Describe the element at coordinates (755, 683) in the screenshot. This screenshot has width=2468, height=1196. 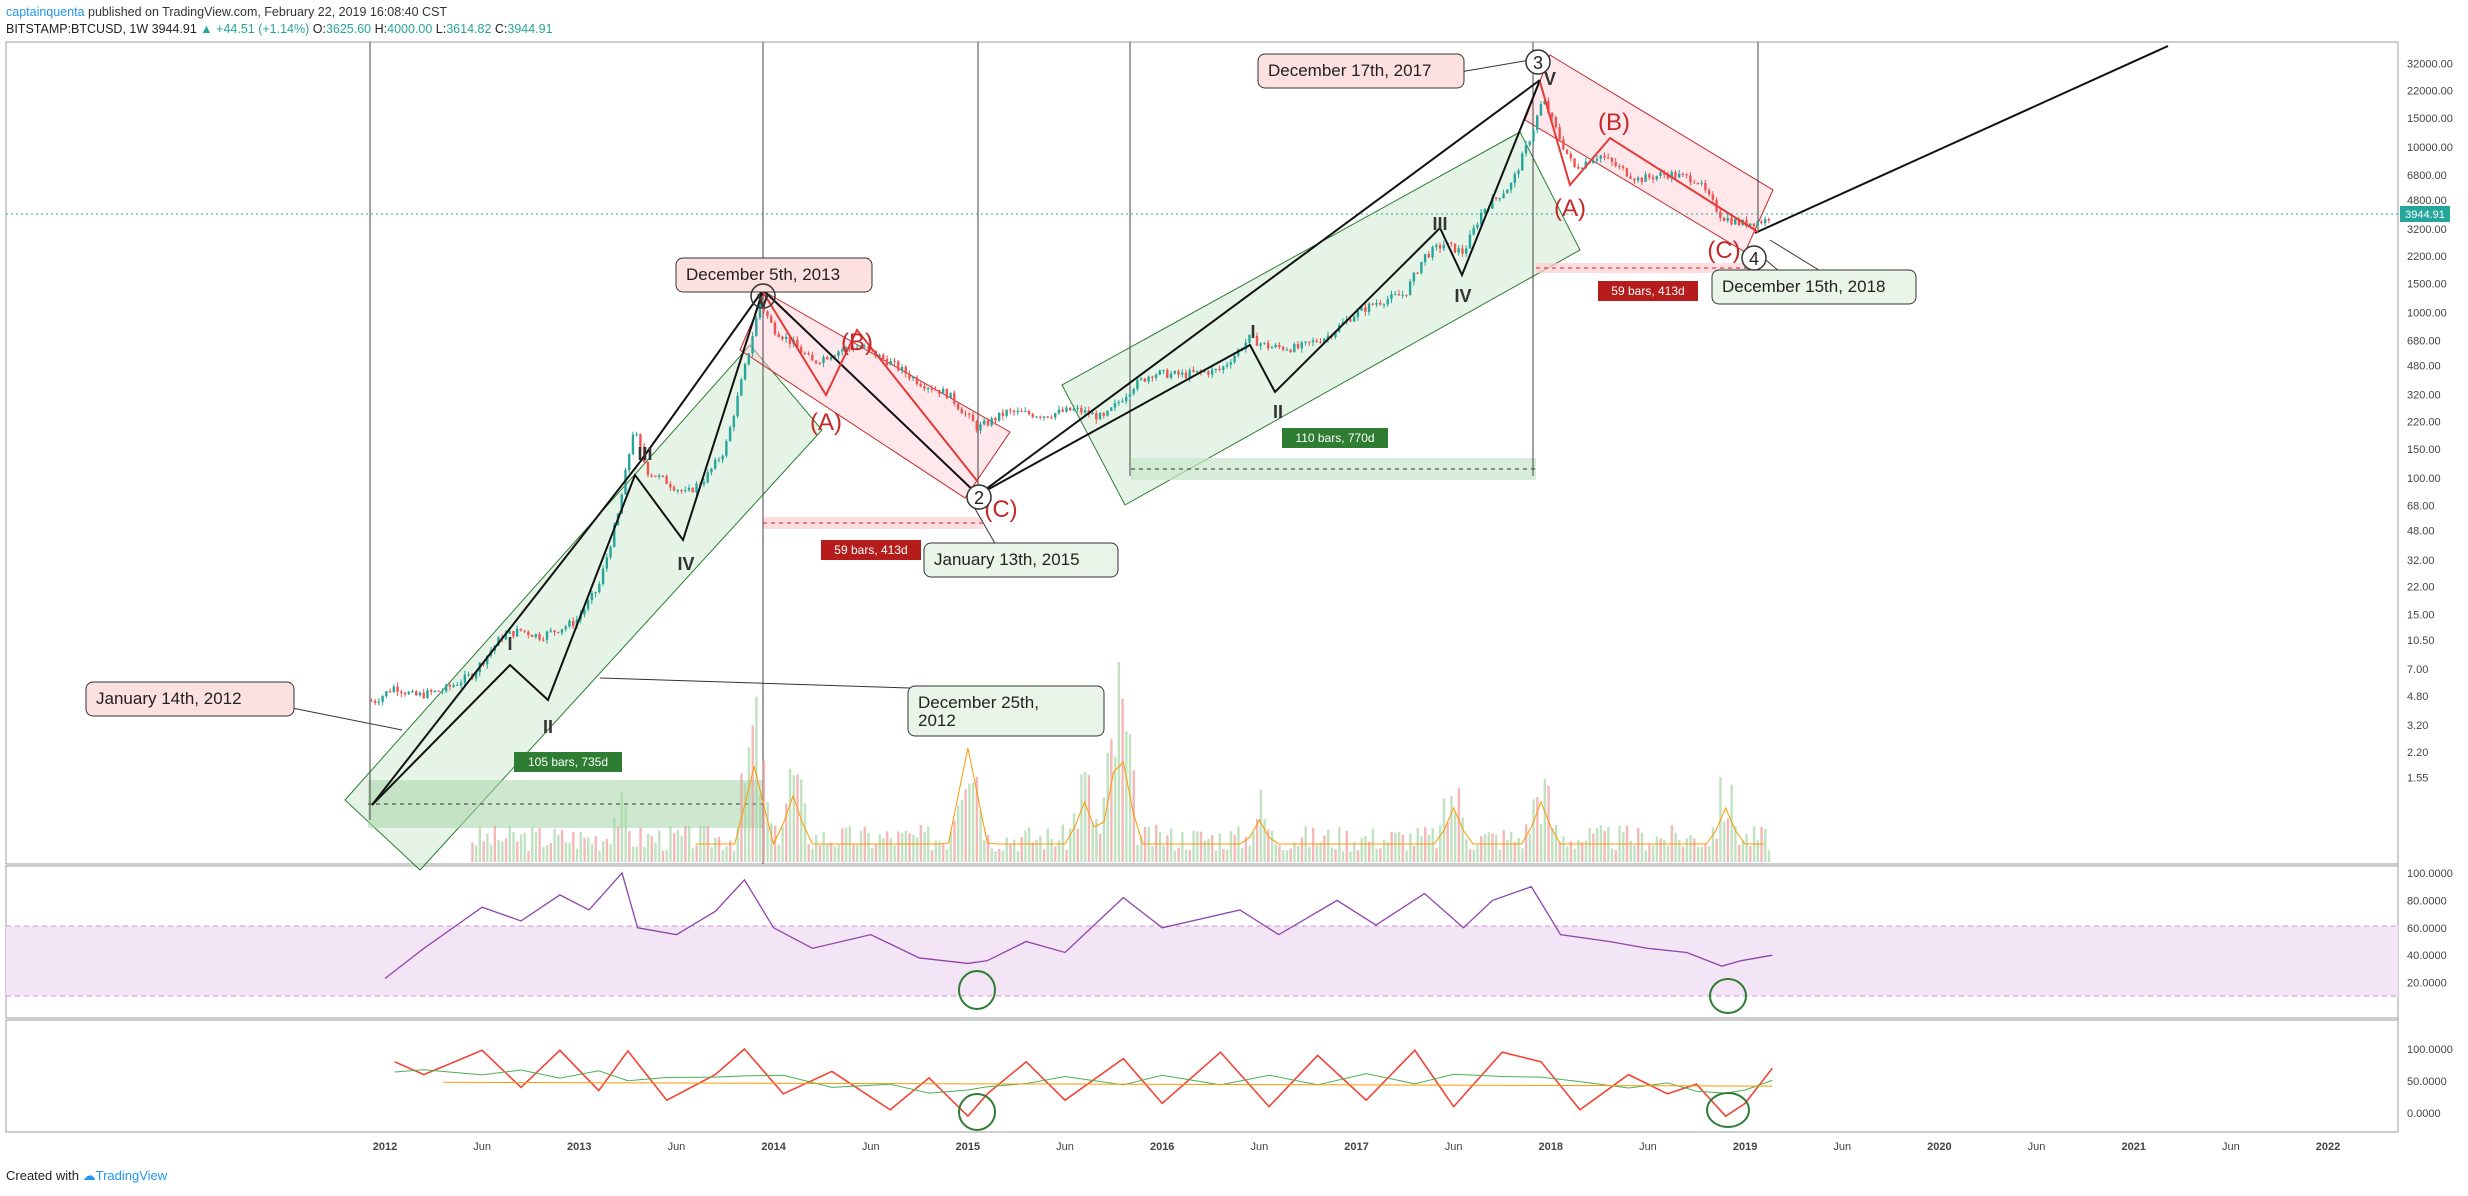
I see `callout-pointer-2012` at that location.